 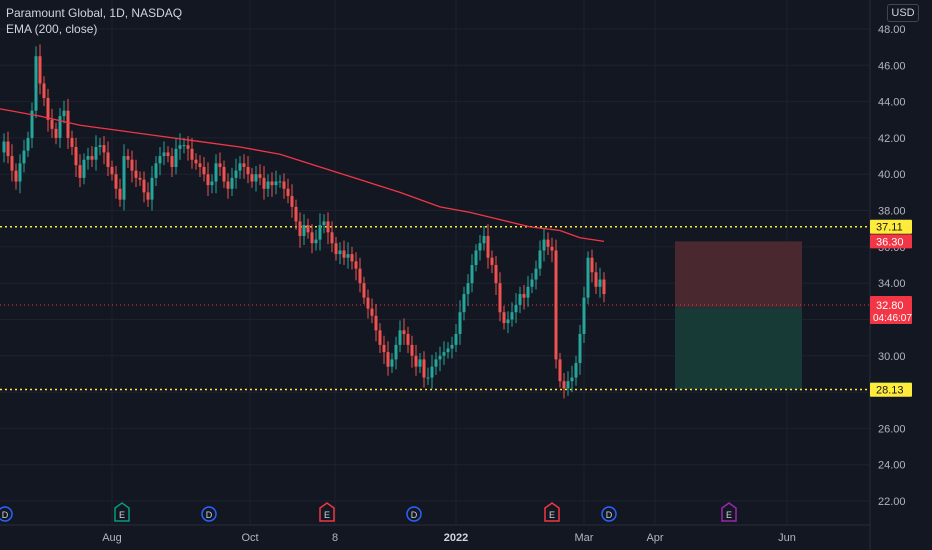 What do you see at coordinates (892, 357) in the screenshot?
I see `y-tick-label: 30.00` at bounding box center [892, 357].